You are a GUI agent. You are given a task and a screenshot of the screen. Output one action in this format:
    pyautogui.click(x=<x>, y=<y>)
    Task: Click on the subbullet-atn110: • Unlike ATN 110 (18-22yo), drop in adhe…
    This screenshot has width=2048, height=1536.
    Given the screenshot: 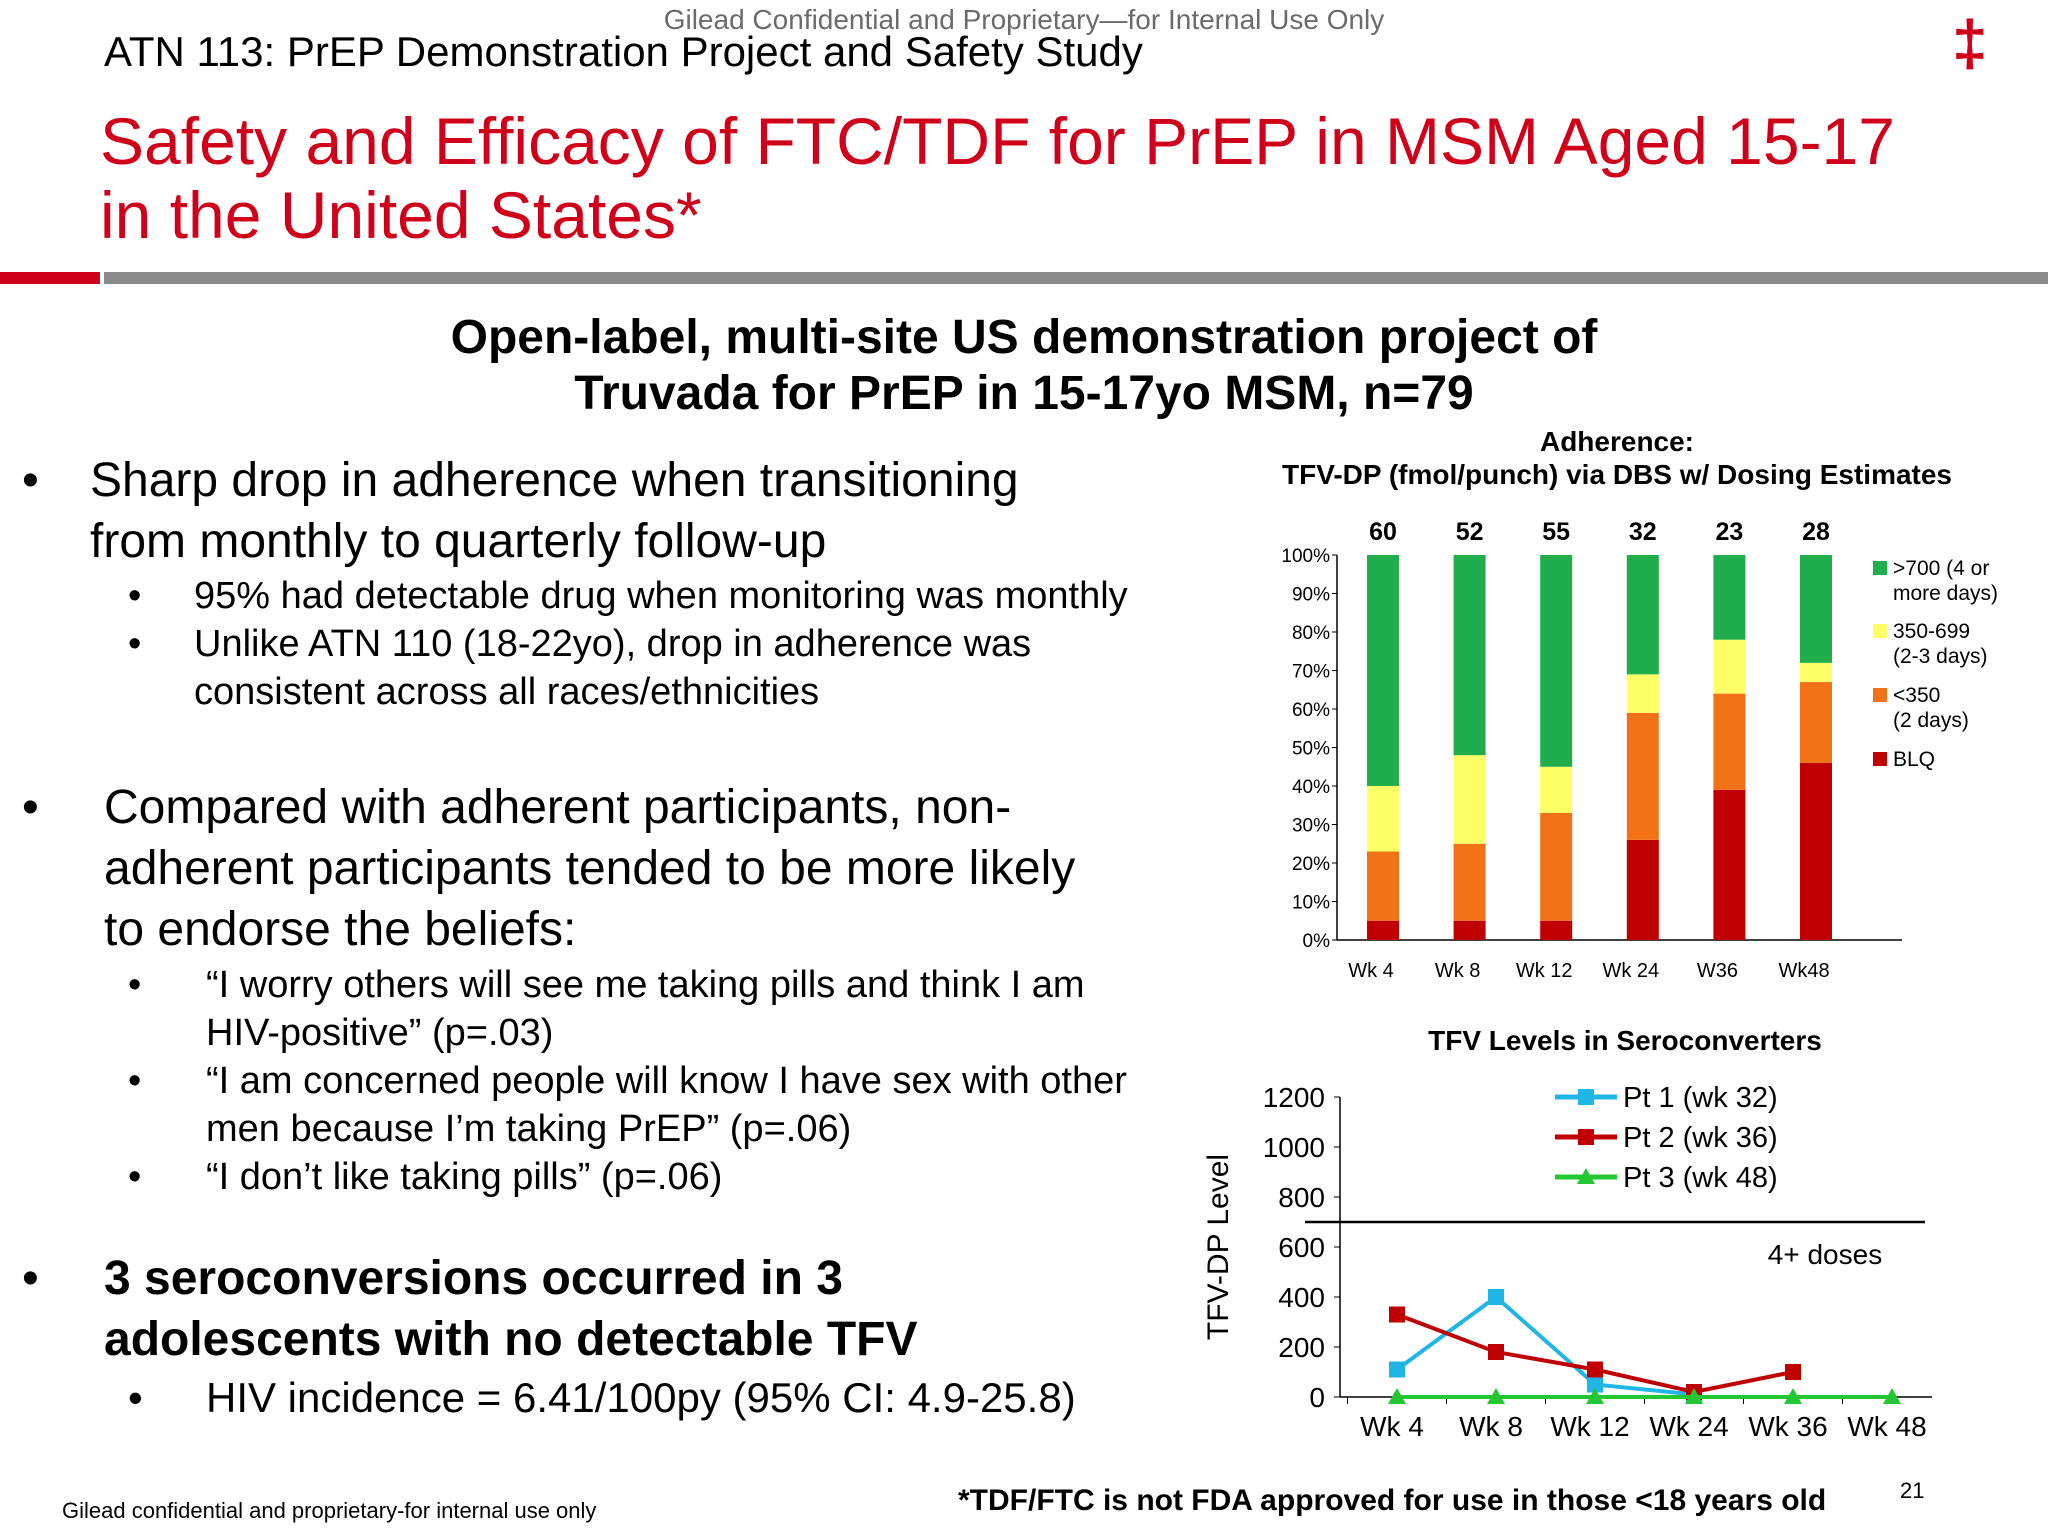 What is the action you would take?
    pyautogui.click(x=580, y=668)
    